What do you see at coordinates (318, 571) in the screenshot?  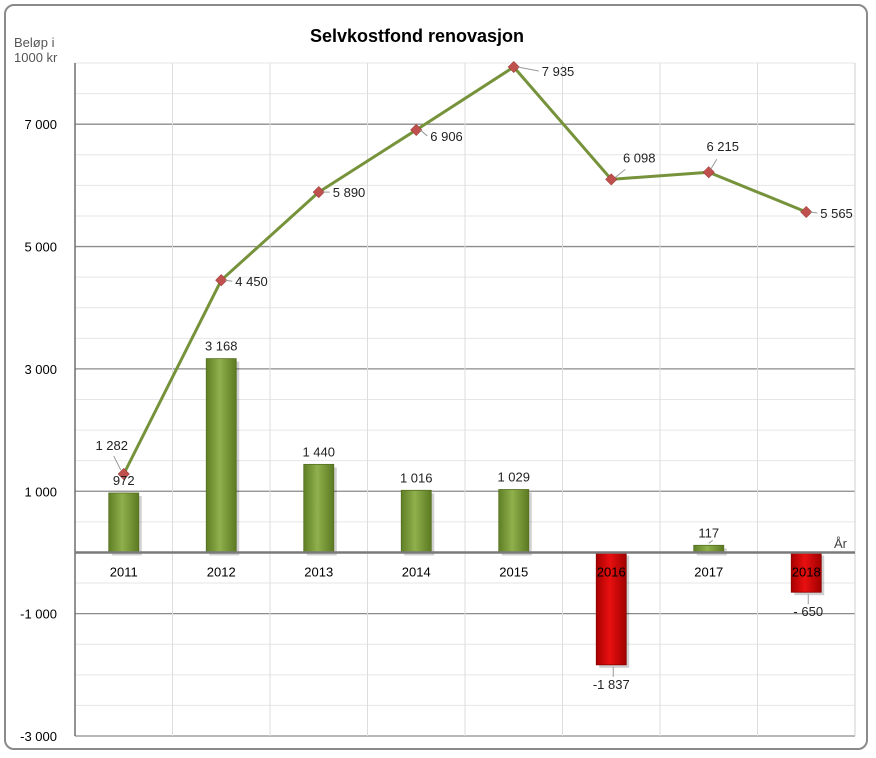 I see `category-label: 2013` at bounding box center [318, 571].